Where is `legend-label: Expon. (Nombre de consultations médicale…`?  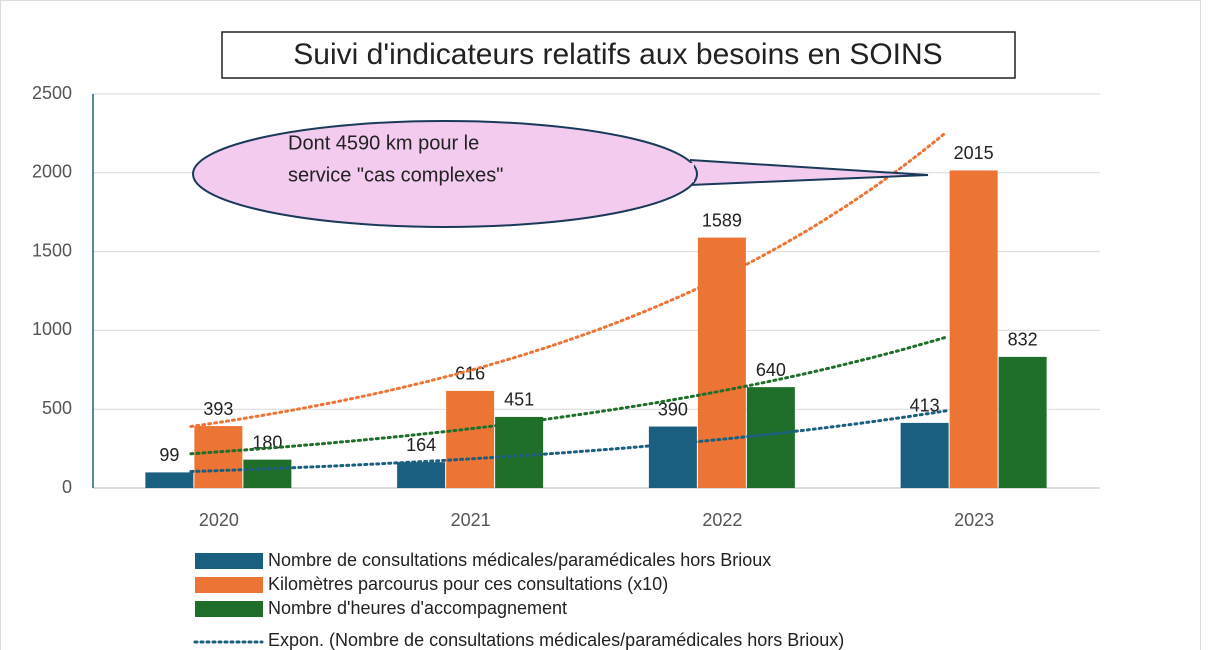
legend-label: Expon. (Nombre de consultations médicale… is located at coordinates (556, 640).